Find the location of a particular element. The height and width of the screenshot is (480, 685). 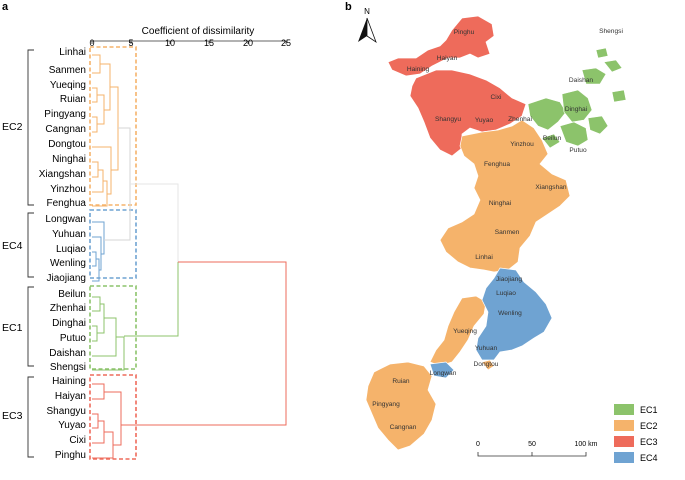

map-label-luqiao: Luqiao is located at coordinates (506, 293).